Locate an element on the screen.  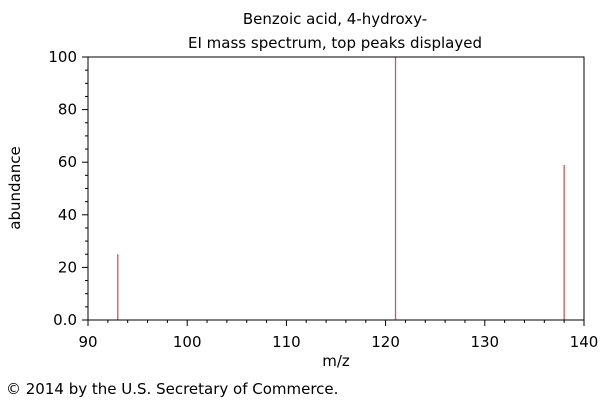
y-tick-label: 80 is located at coordinates (67, 110).